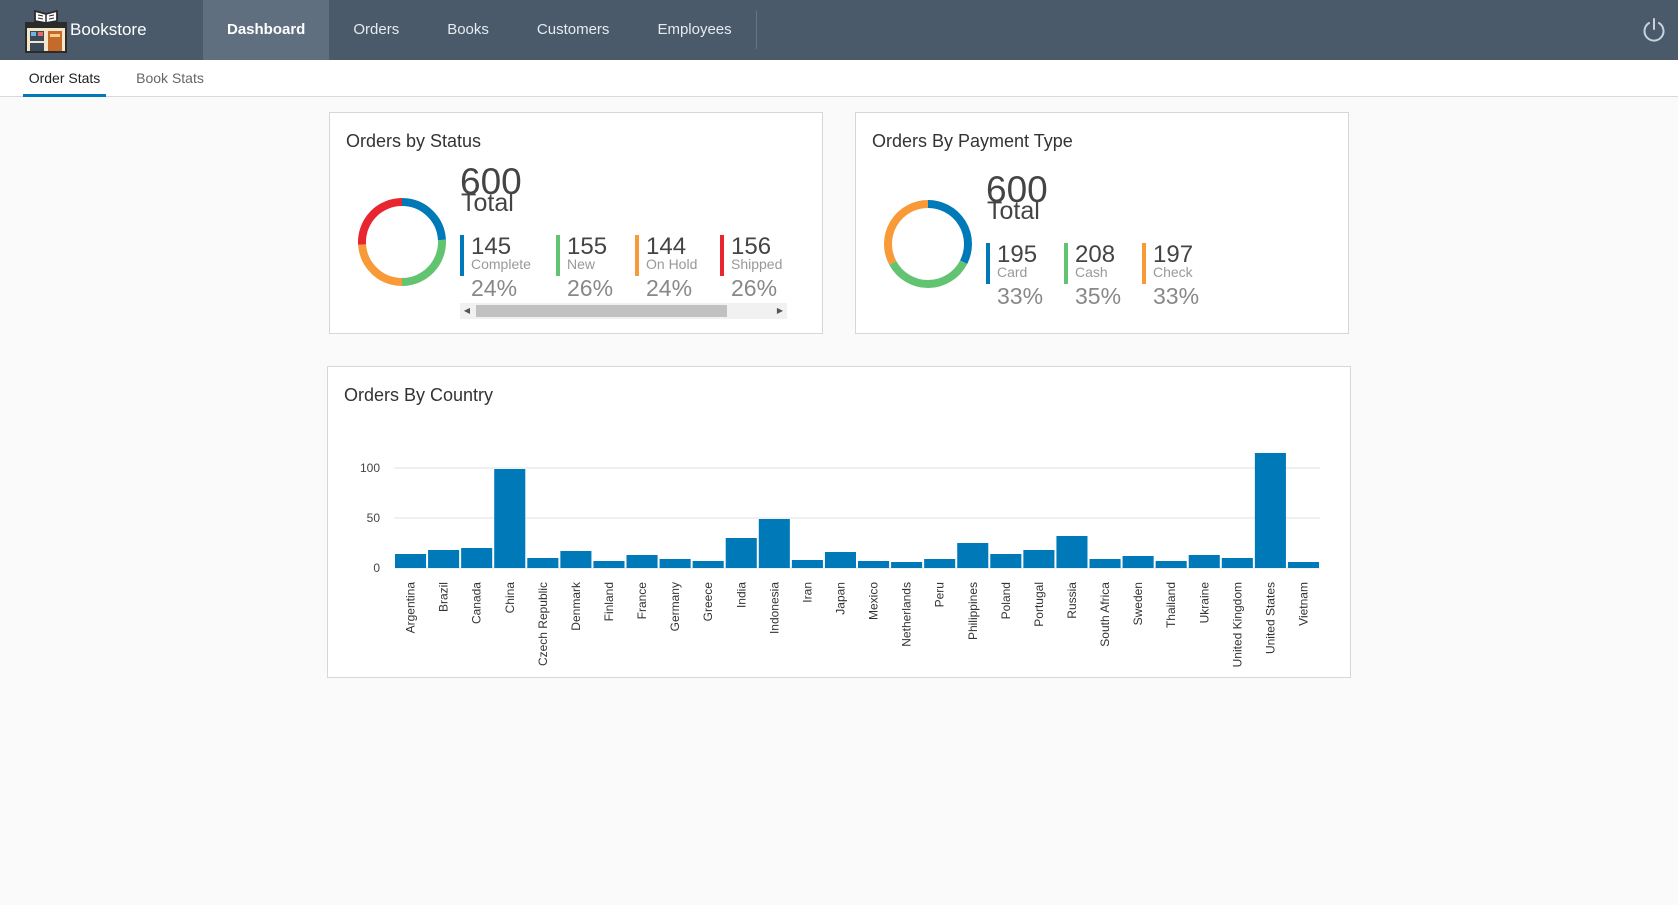  Describe the element at coordinates (906, 232) in the screenshot. I see `donut-slice-check` at that location.